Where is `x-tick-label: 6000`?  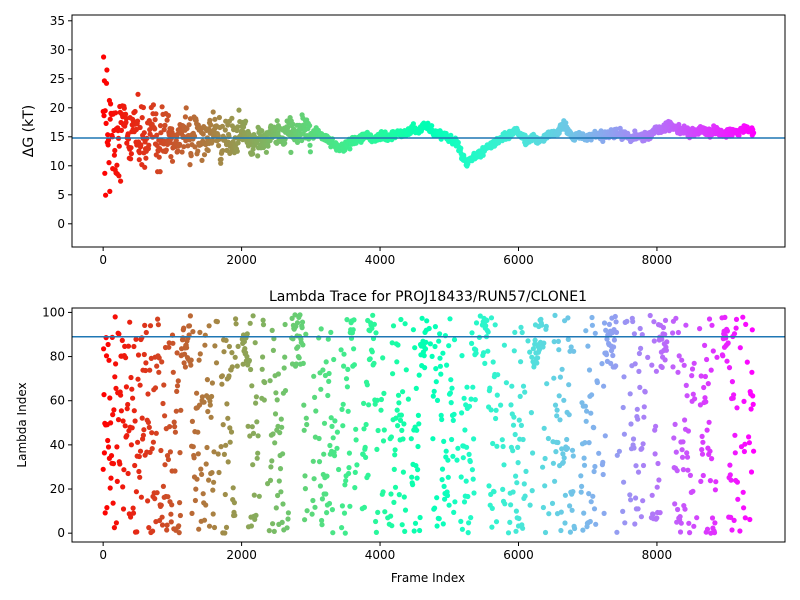 x-tick-label: 6000 is located at coordinates (518, 260).